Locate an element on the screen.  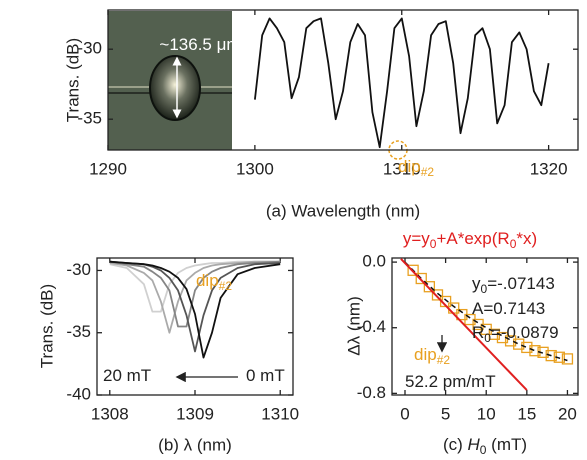
text-part: 0 mT is located at coordinates (265, 375).